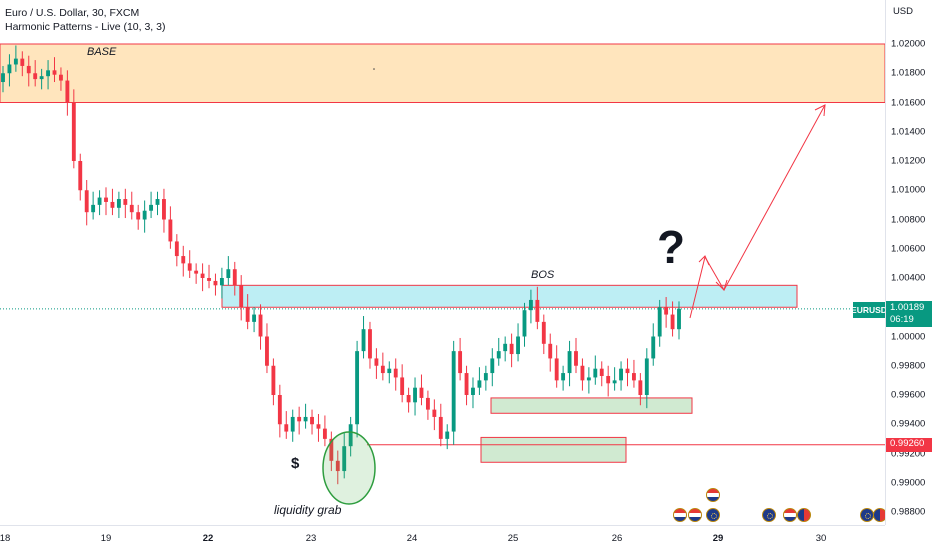  What do you see at coordinates (908, 366) in the screenshot?
I see `price-tick-label: 0.99800` at bounding box center [908, 366].